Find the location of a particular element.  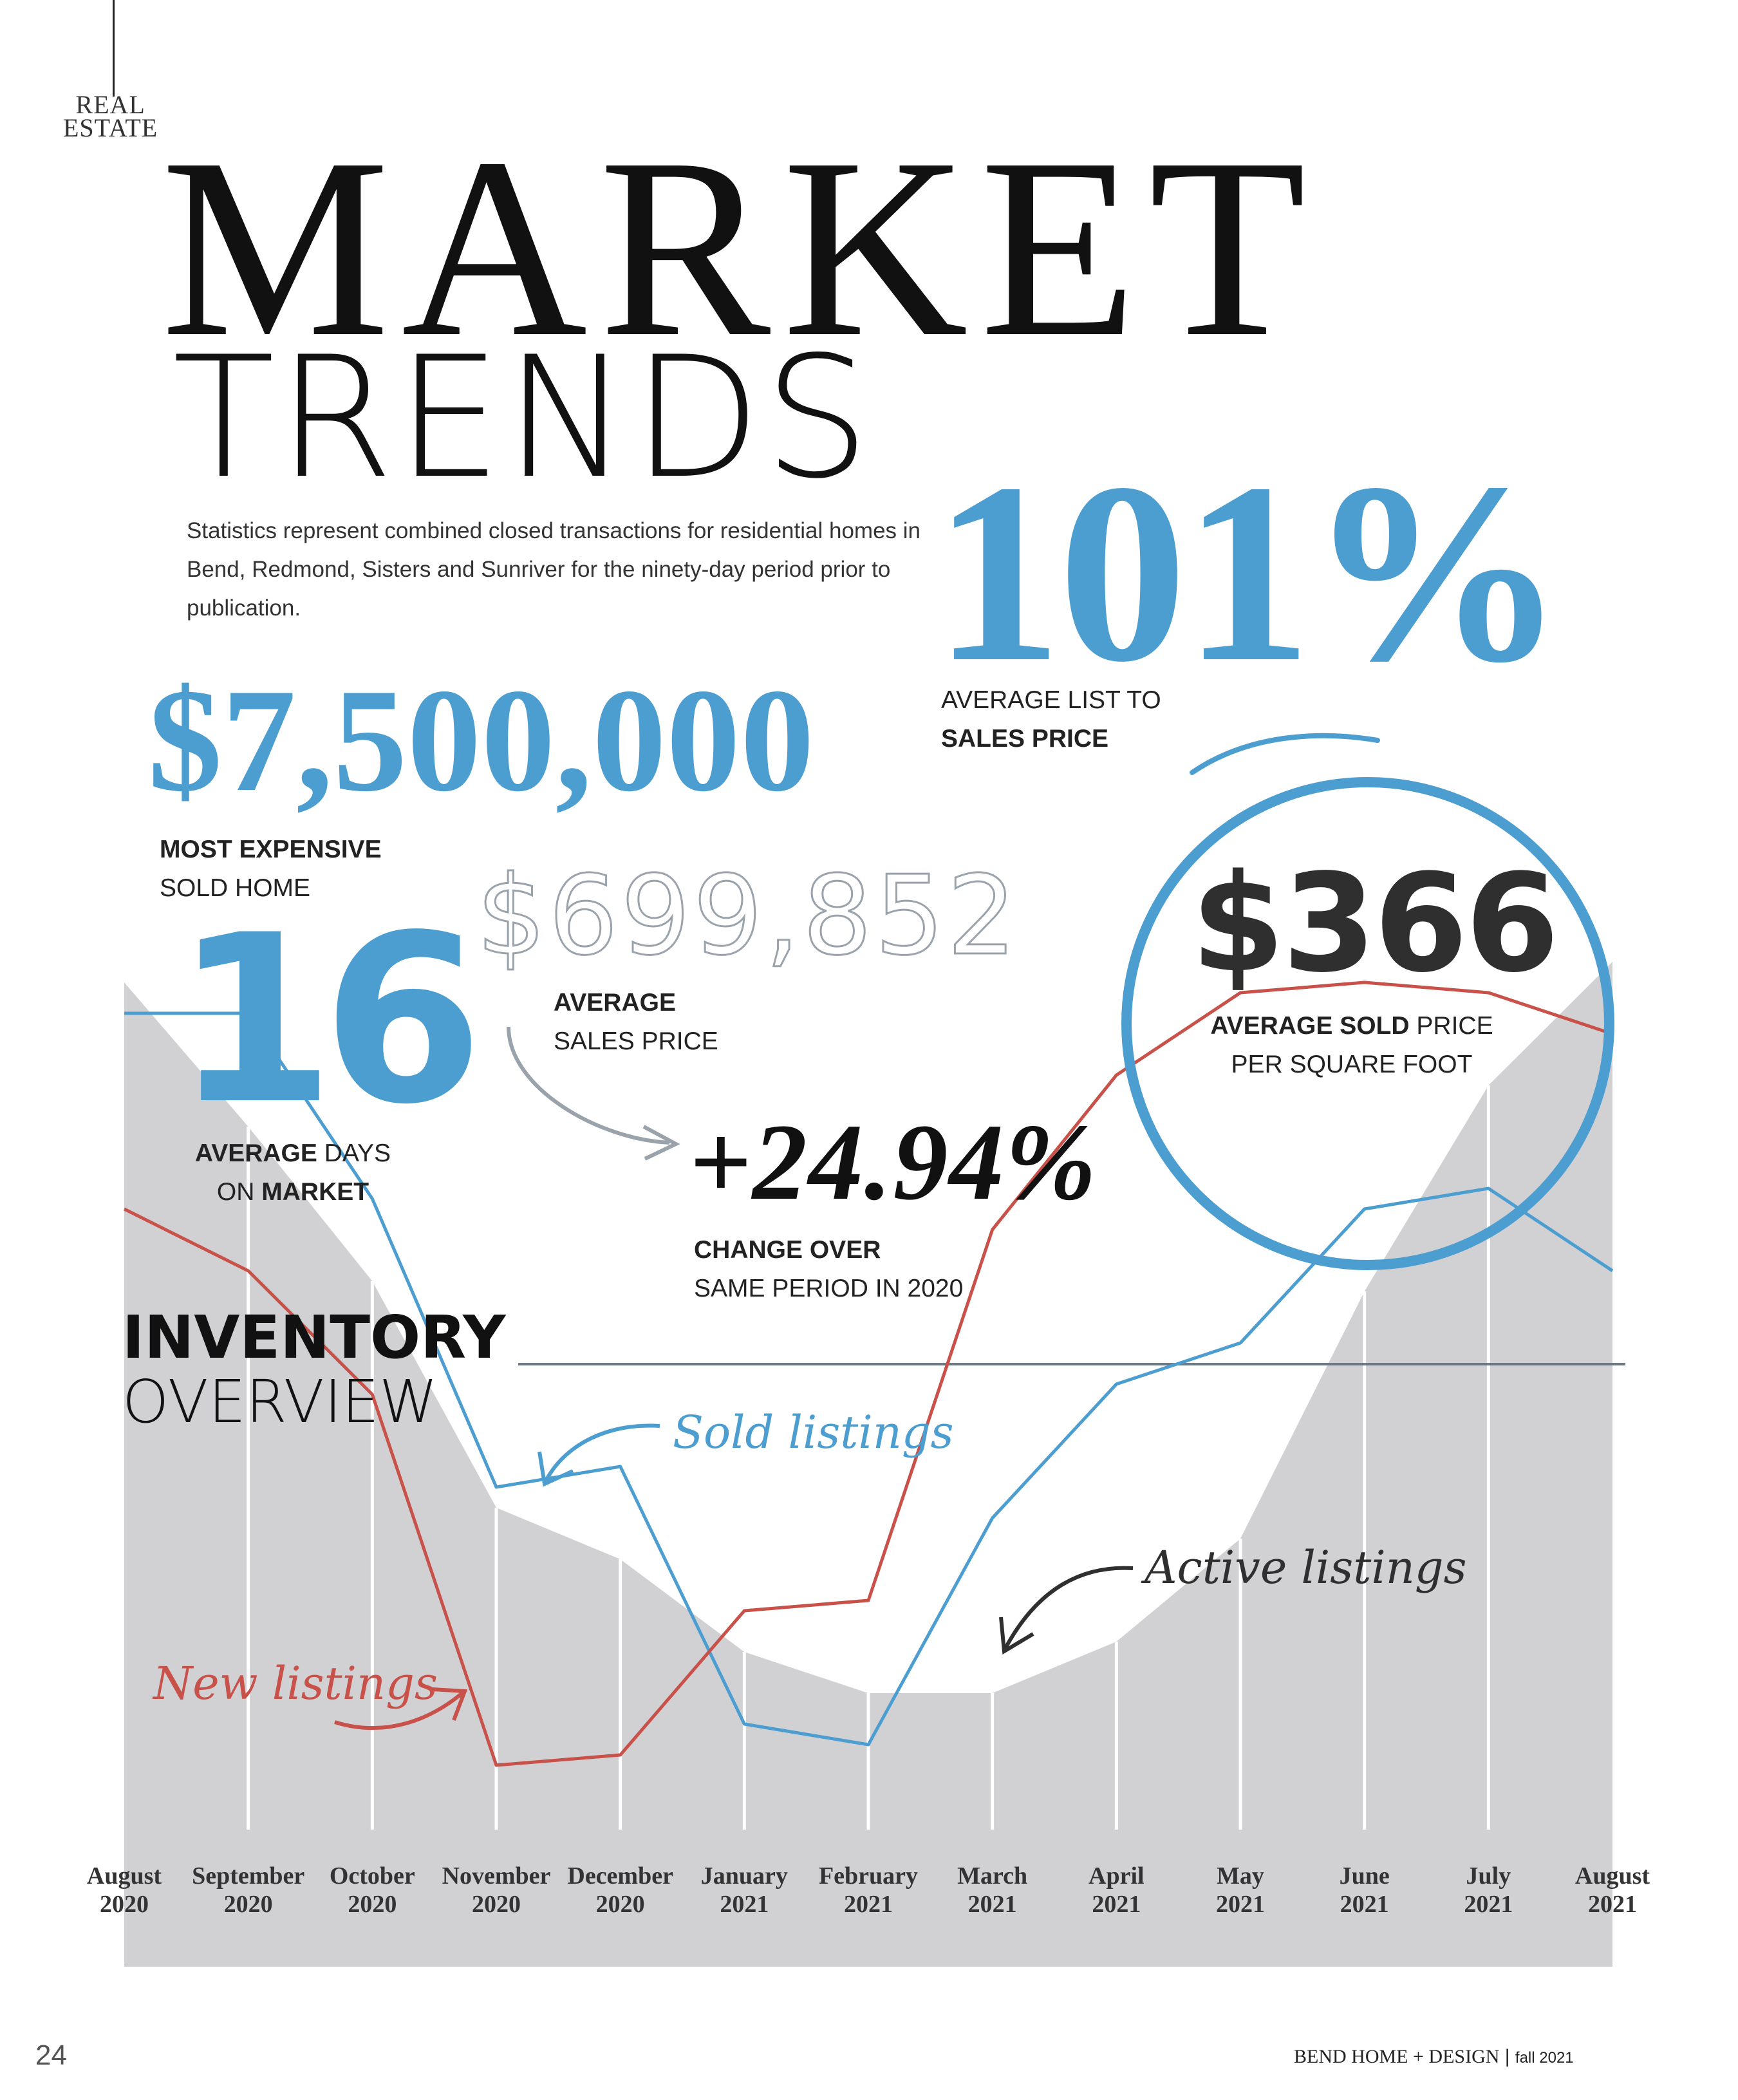

sold-arrow-icon is located at coordinates (602, 1452).